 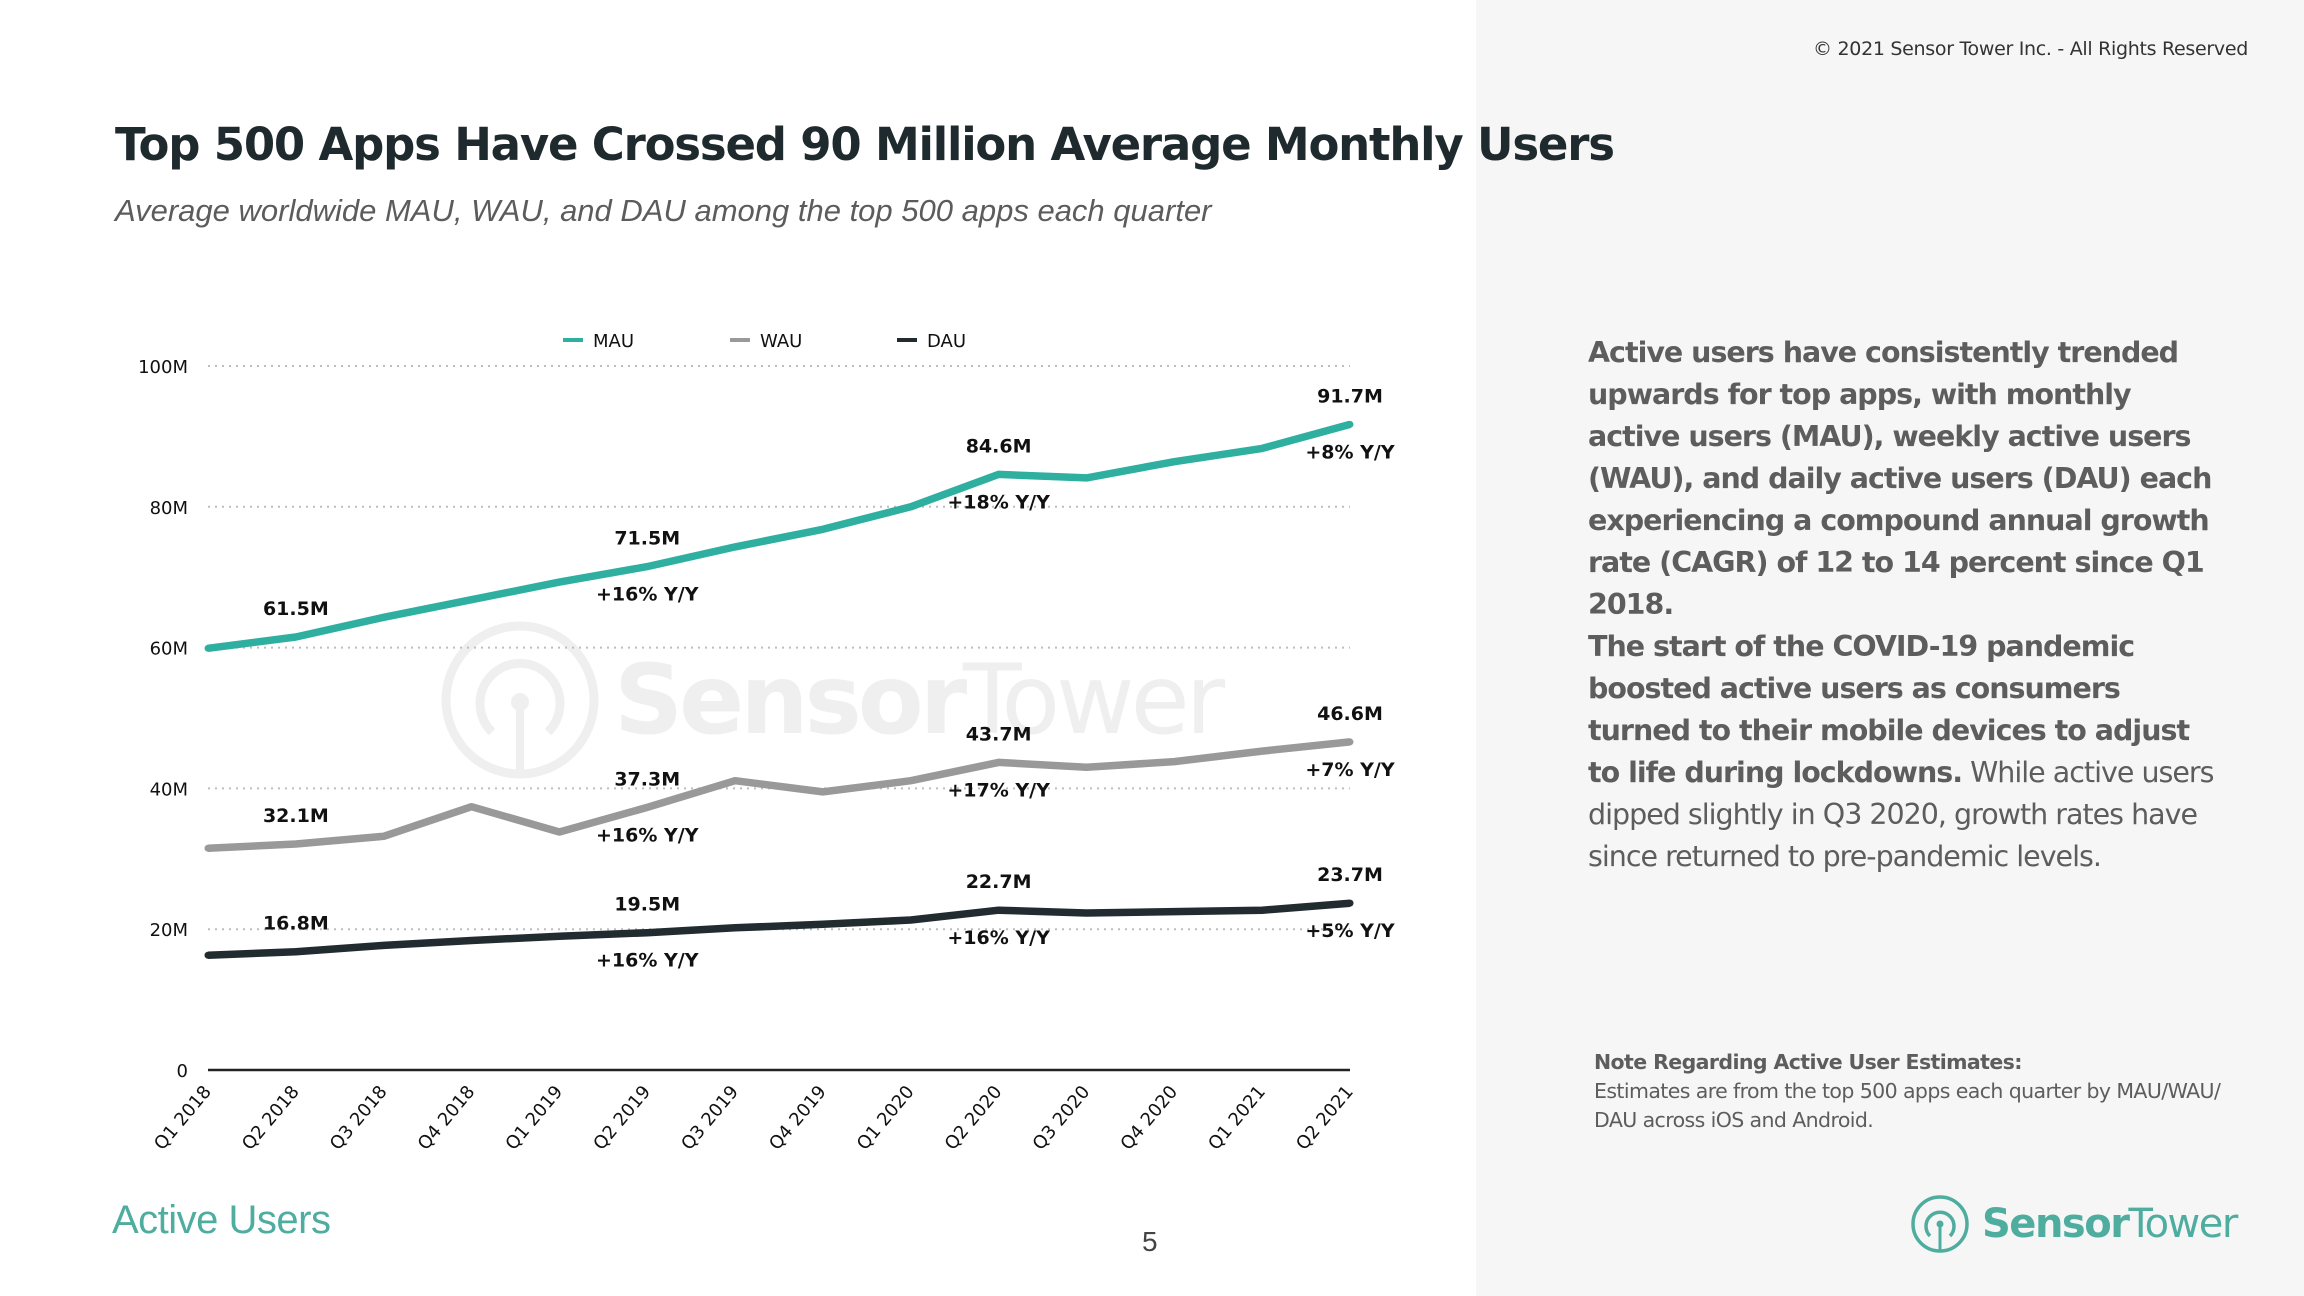 I want to click on x-tick-label: Q3 2018, so click(x=359, y=1118).